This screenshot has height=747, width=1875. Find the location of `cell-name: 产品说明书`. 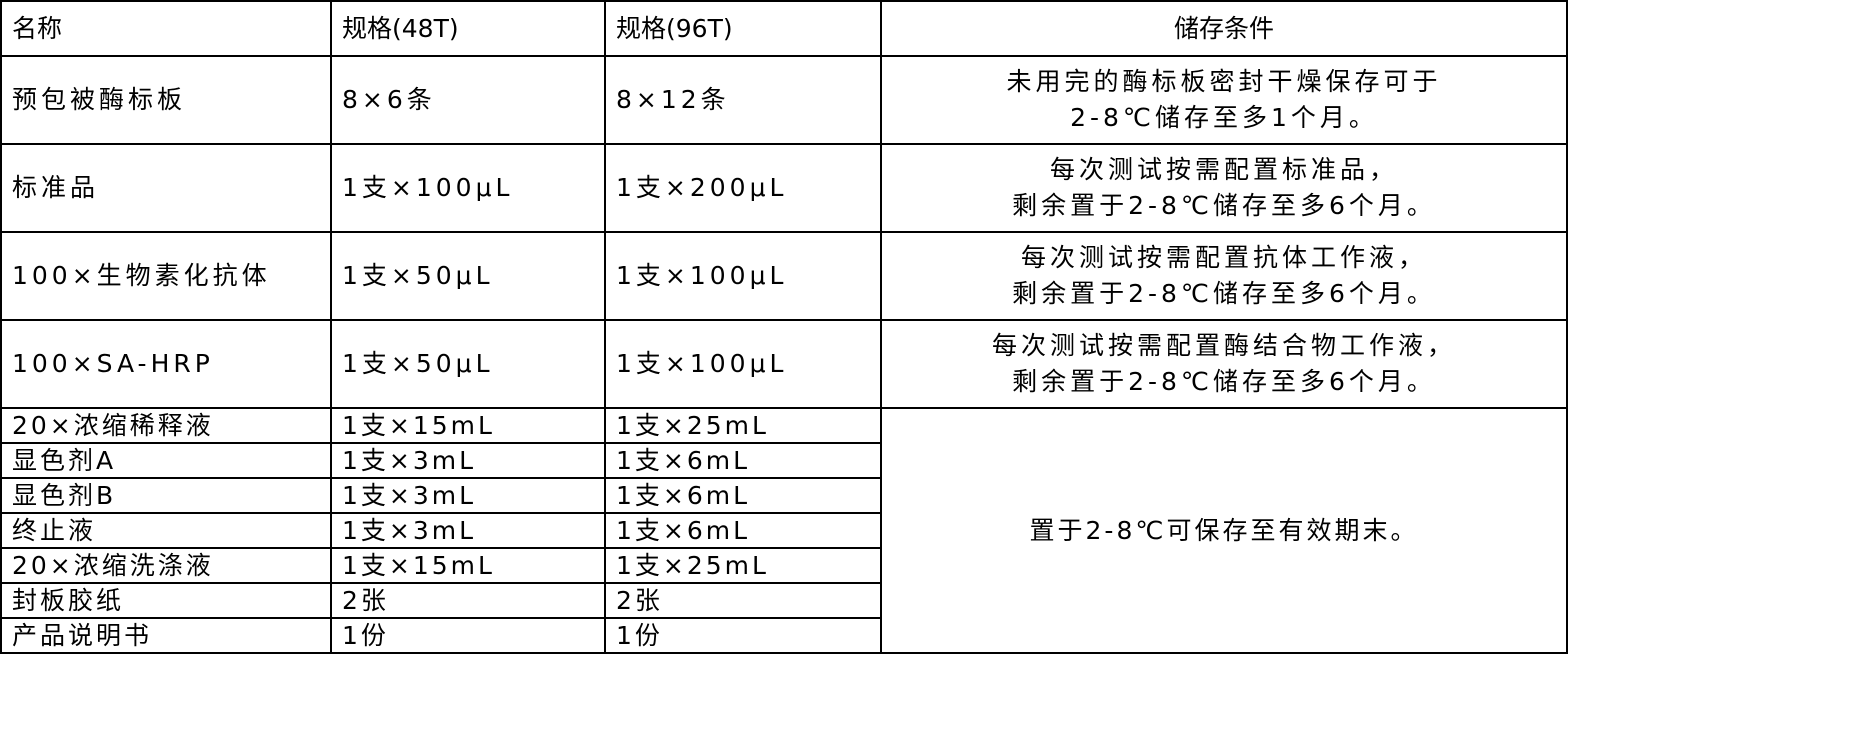

cell-name: 产品说明书 is located at coordinates (166, 635).